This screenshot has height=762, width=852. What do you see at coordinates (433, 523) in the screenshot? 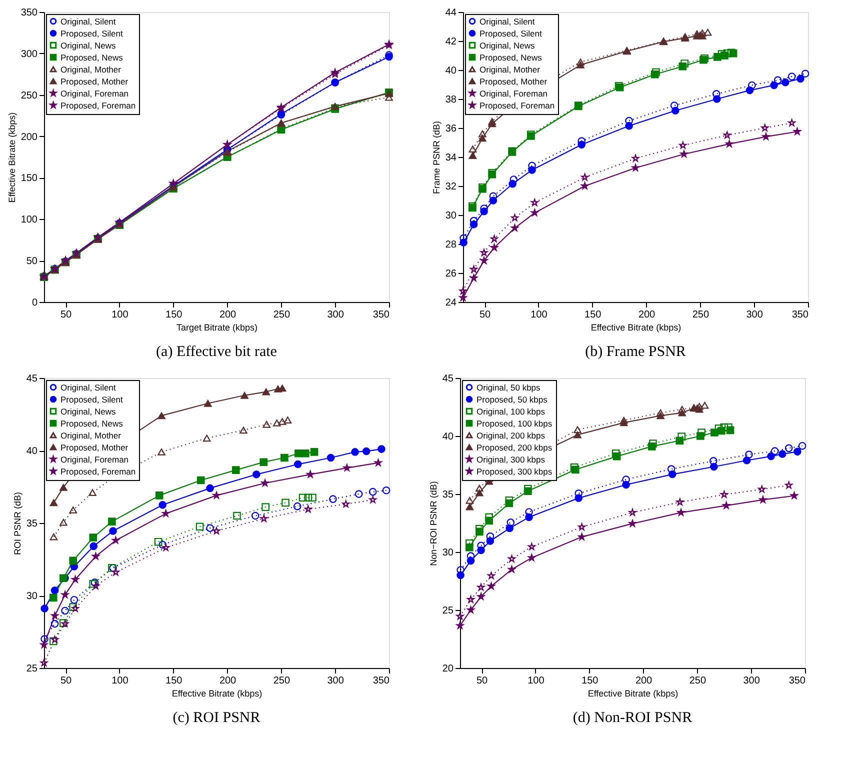
I see `y-axis-title: Non−ROI PSNR (dB)` at bounding box center [433, 523].